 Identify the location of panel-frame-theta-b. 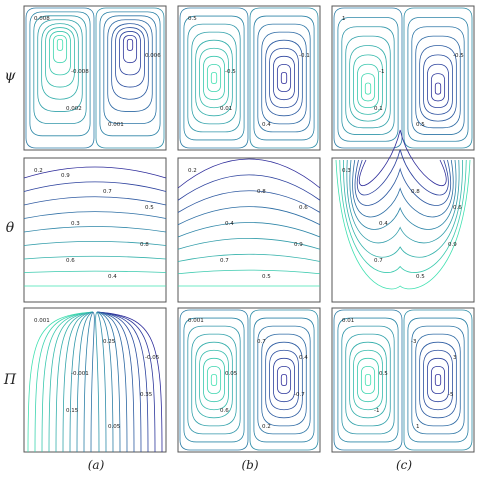
(249, 230).